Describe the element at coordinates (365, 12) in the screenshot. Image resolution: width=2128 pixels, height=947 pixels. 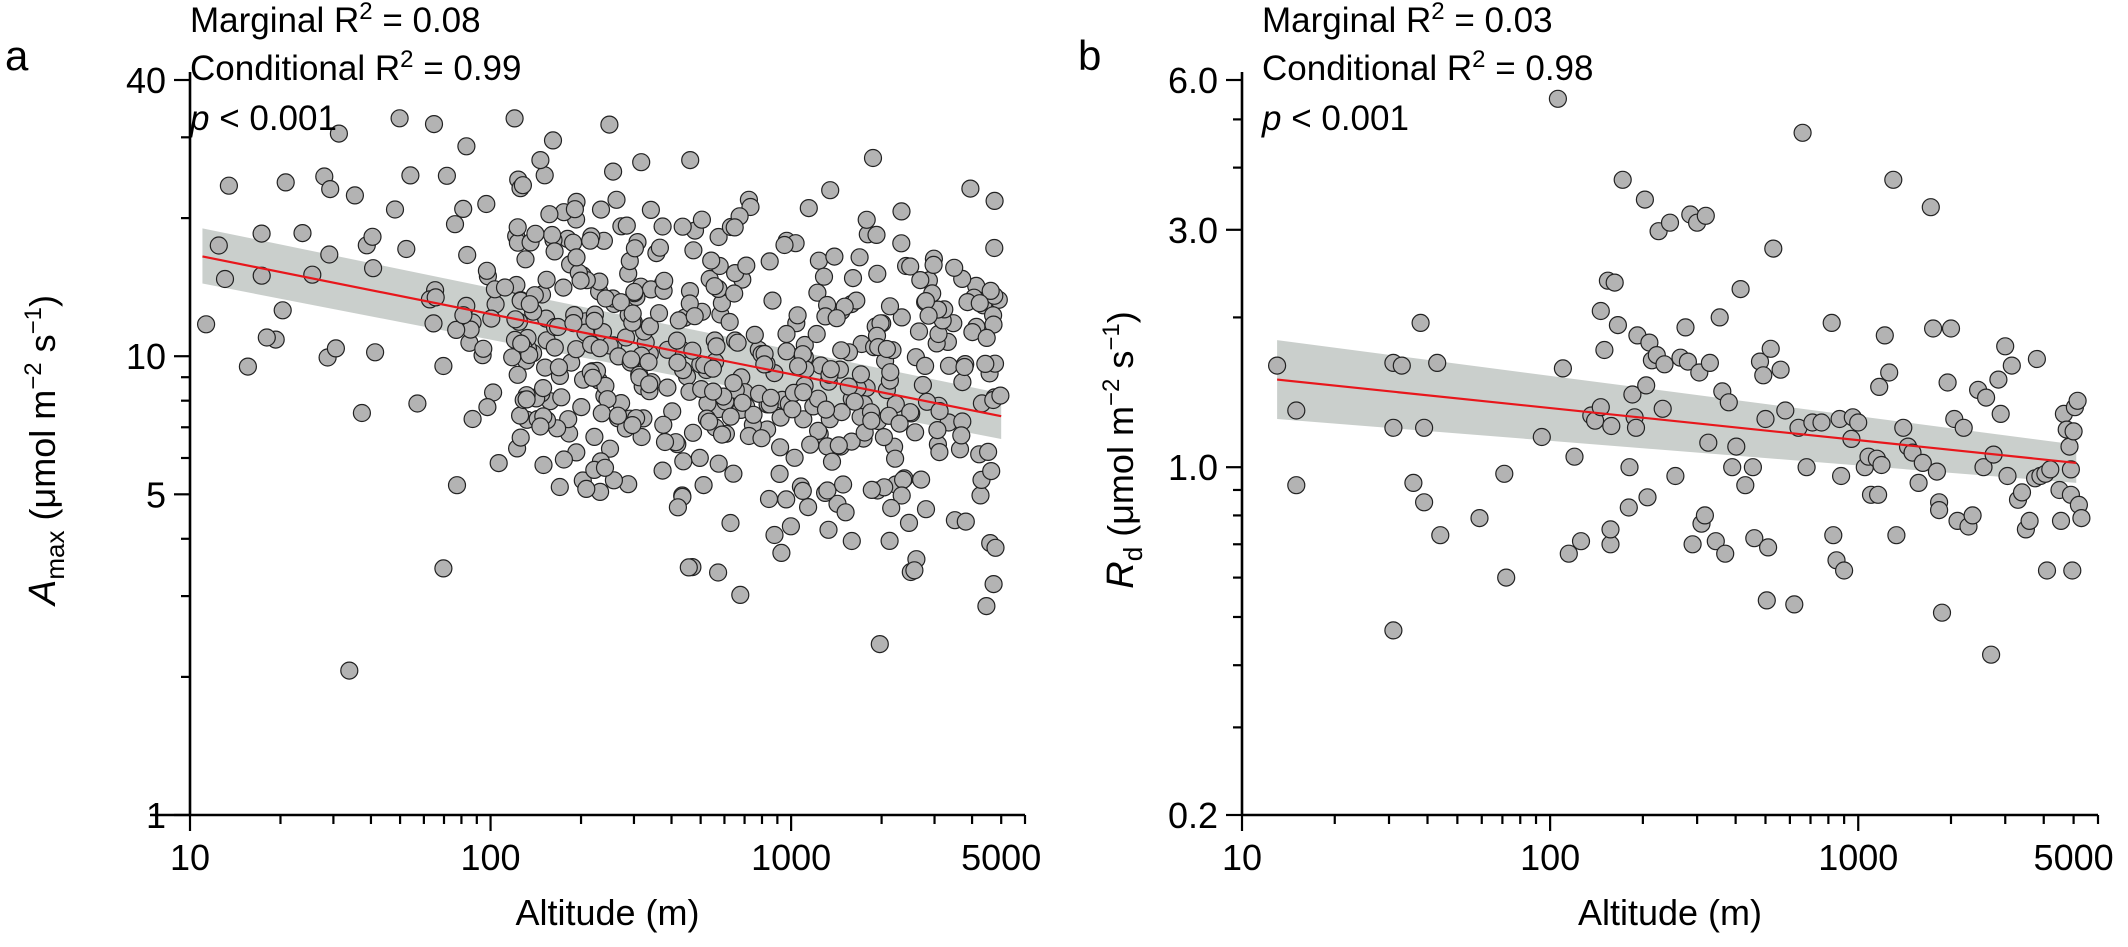
I see `panel-a-marginal-sup: 2` at that location.